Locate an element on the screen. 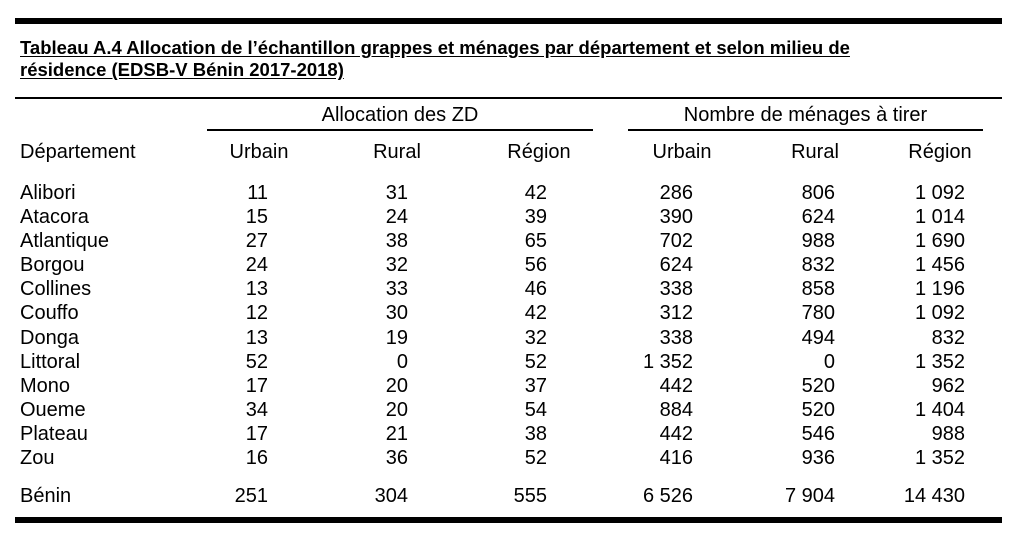  cell-menages-rural: 624 is located at coordinates (818, 217).